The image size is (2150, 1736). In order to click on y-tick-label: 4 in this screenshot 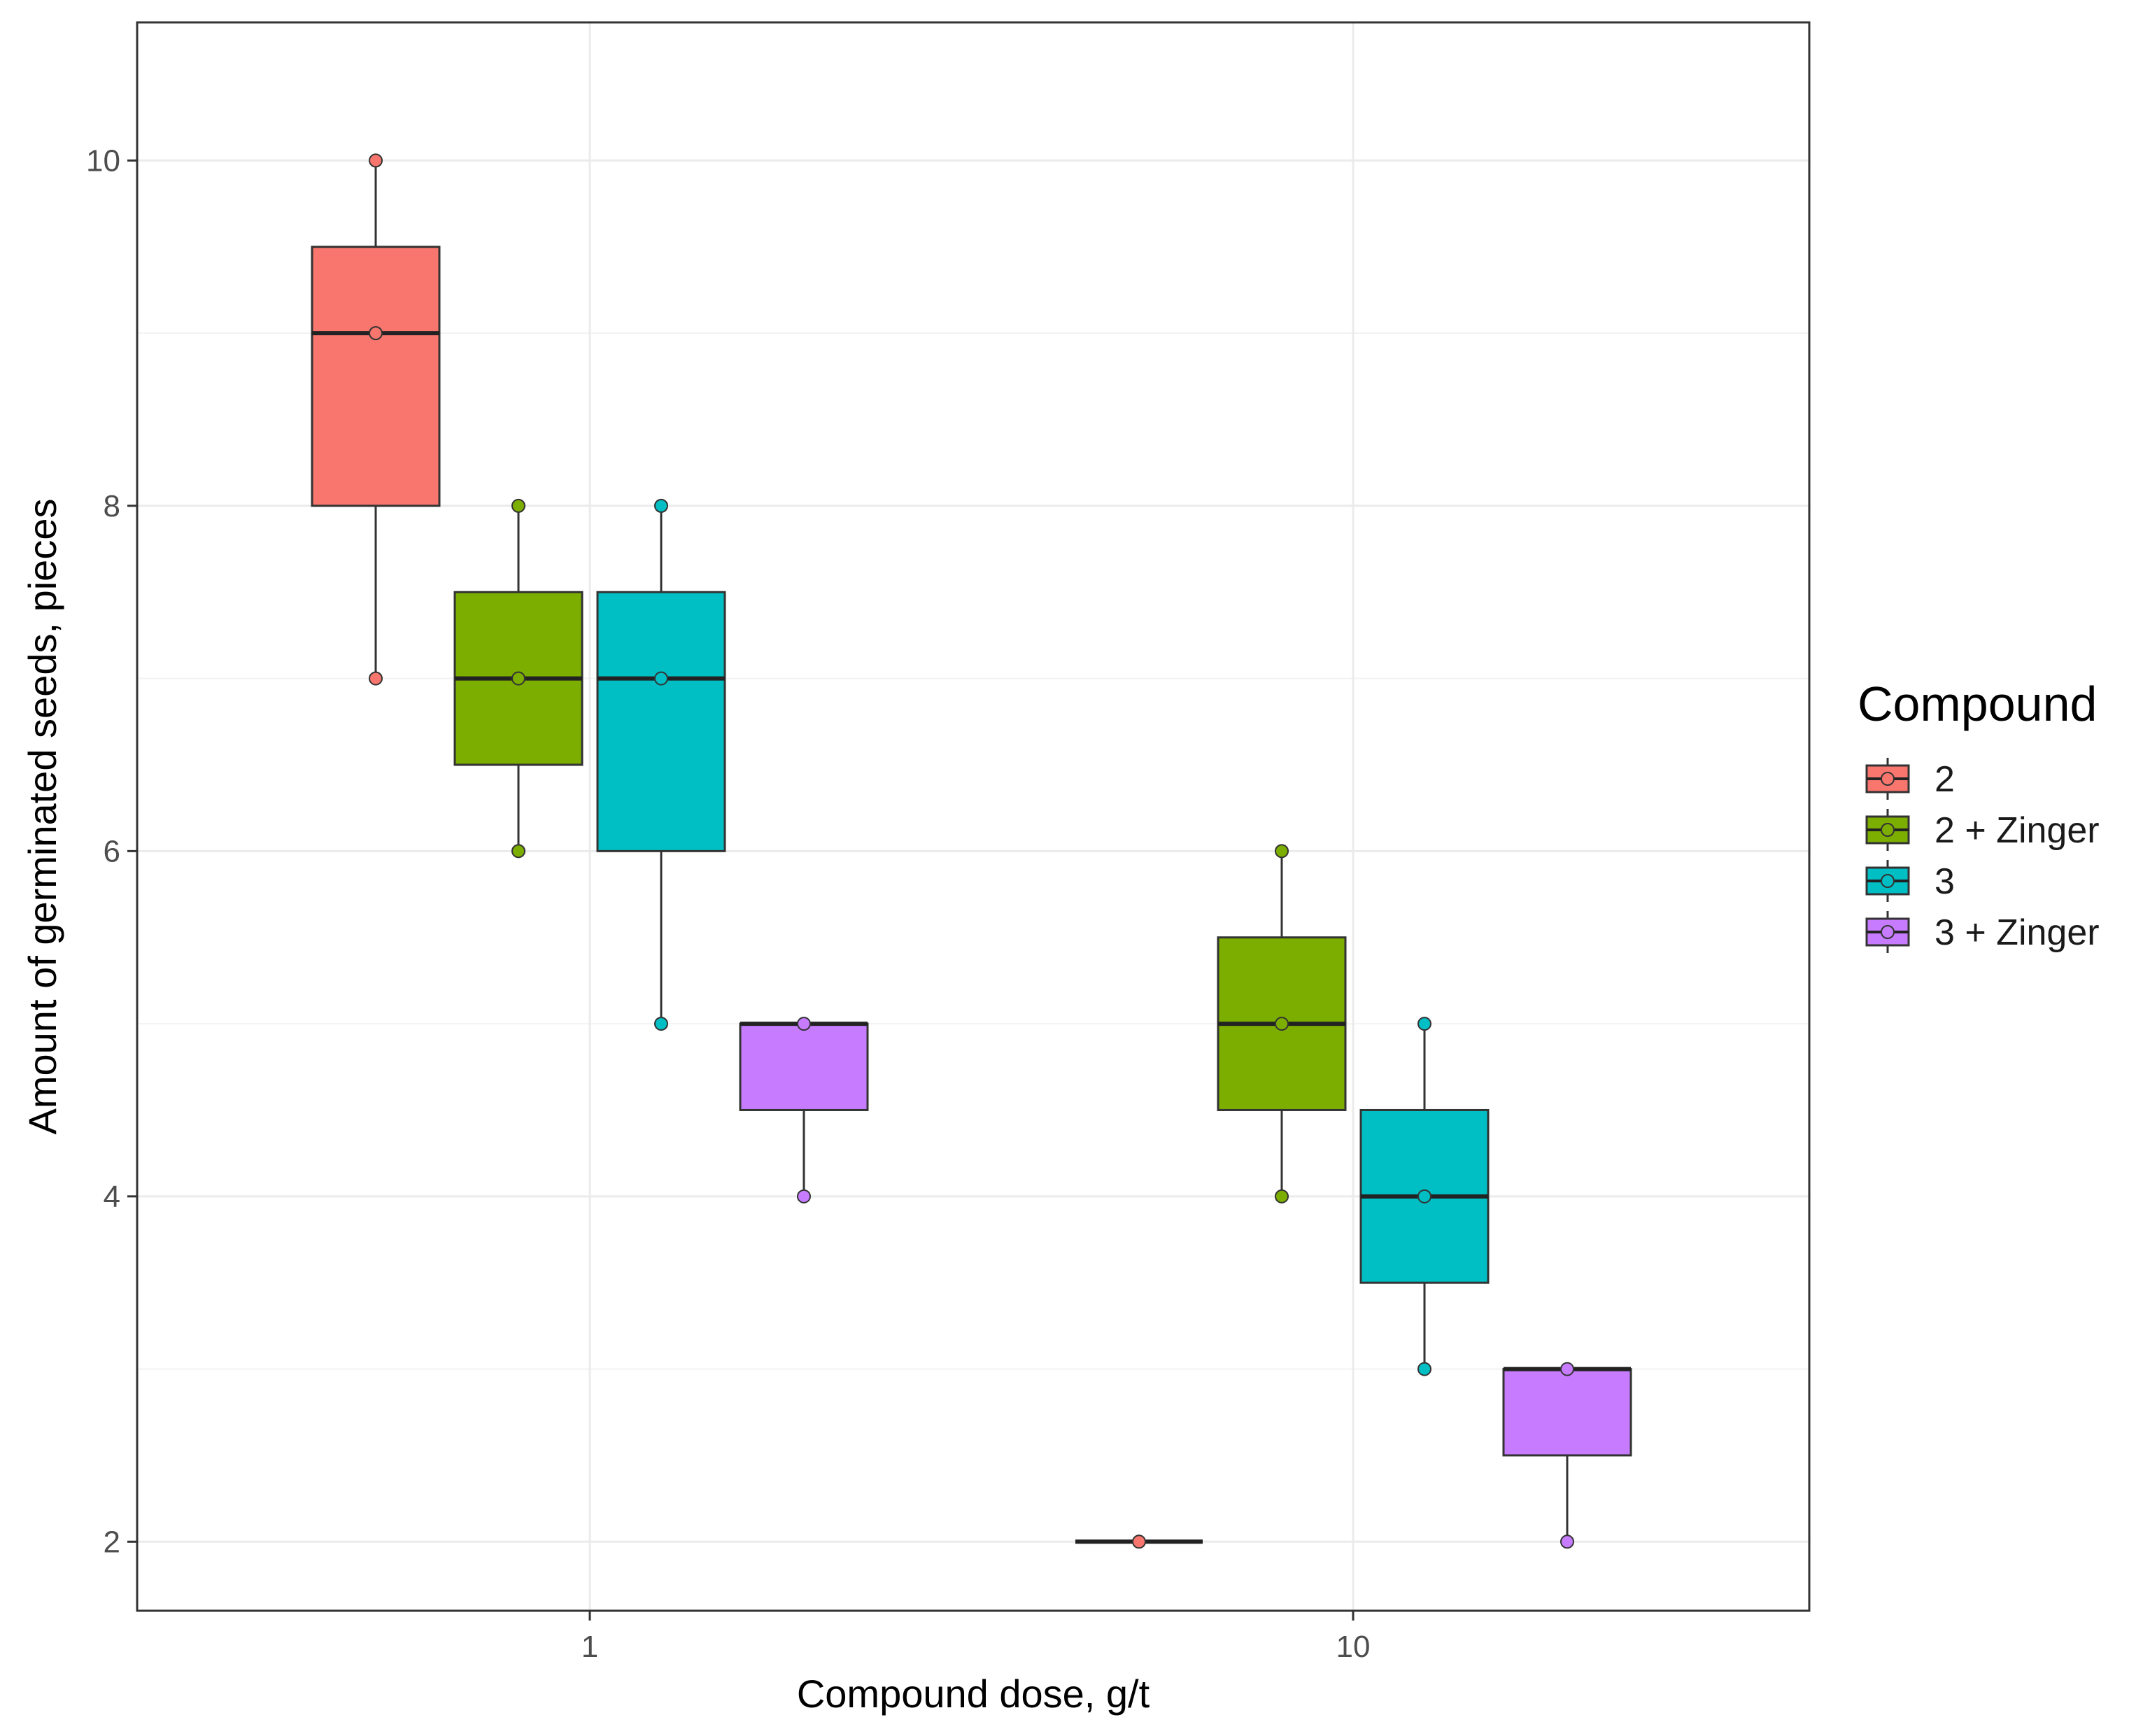, I will do `click(112, 1197)`.